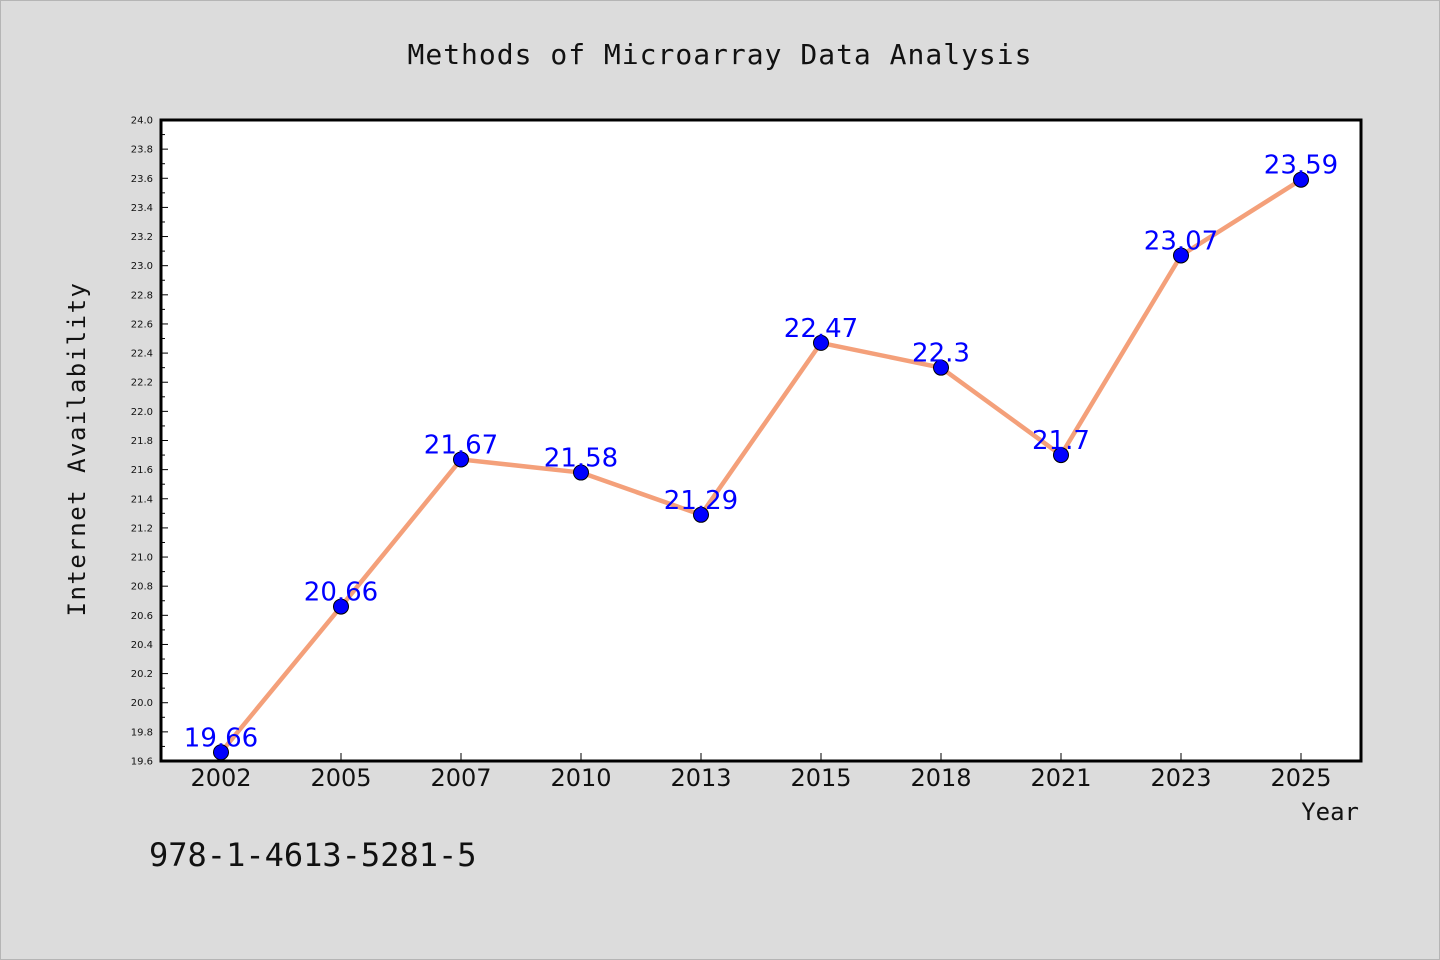 The height and width of the screenshot is (960, 1440). I want to click on y-tick-label: 19.8, so click(142, 732).